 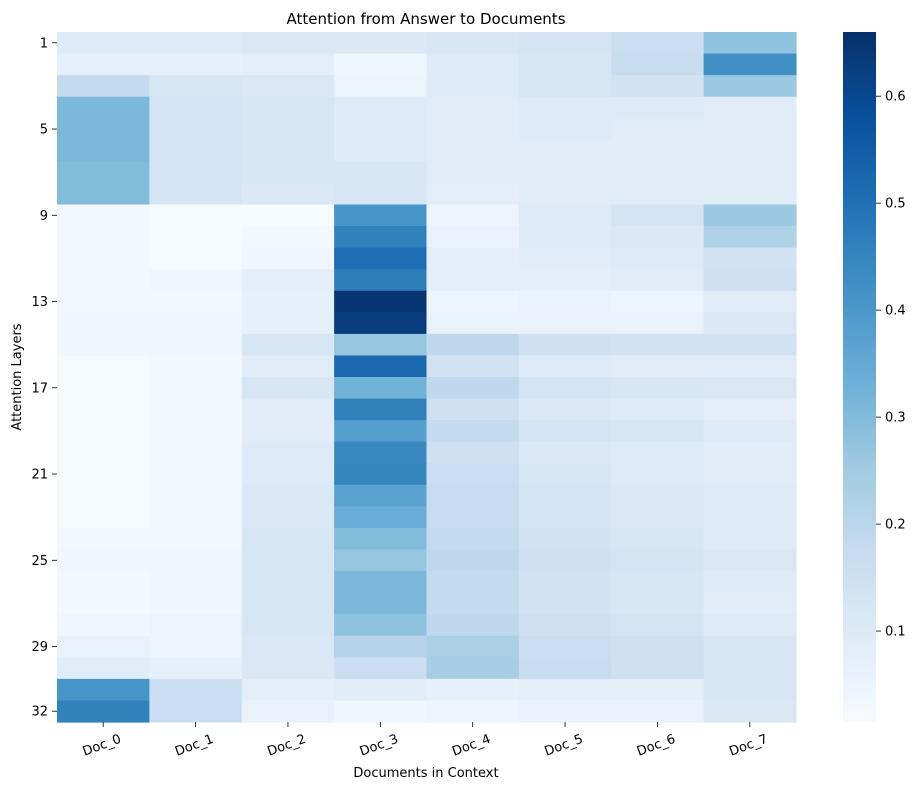 I want to click on x-tick-label: Doc_1, so click(x=194, y=746).